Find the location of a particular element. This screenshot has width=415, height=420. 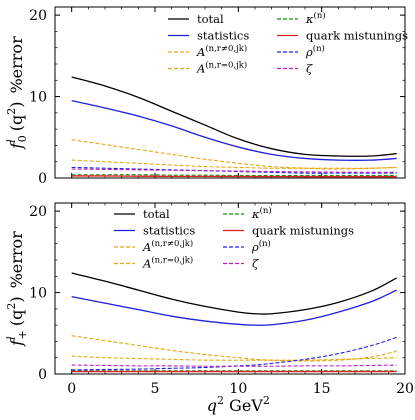

y-axis-label: fl+(q2)%error is located at coordinates (17, 289).